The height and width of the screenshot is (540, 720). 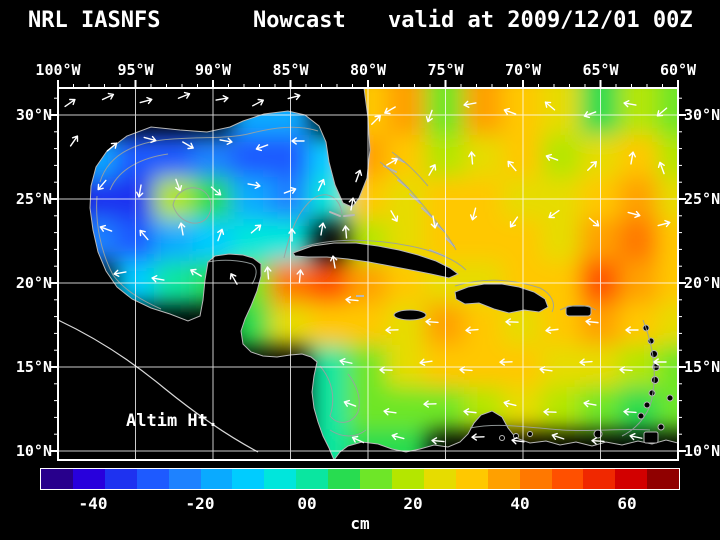 I want to click on lon-tick-label: 65°W, so click(x=600, y=70).